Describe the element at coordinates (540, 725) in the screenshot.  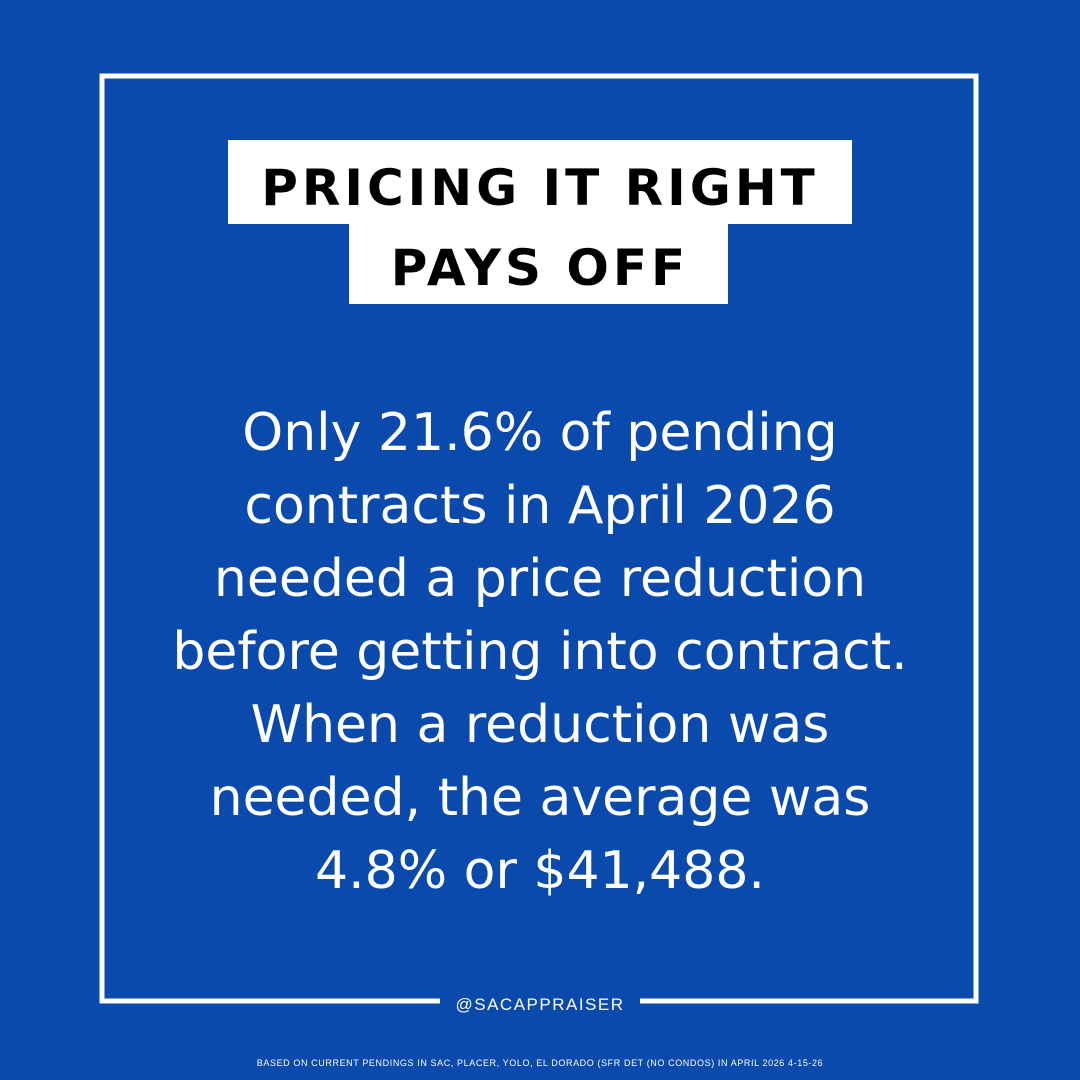
I see `body-line: When a reduction was` at that location.